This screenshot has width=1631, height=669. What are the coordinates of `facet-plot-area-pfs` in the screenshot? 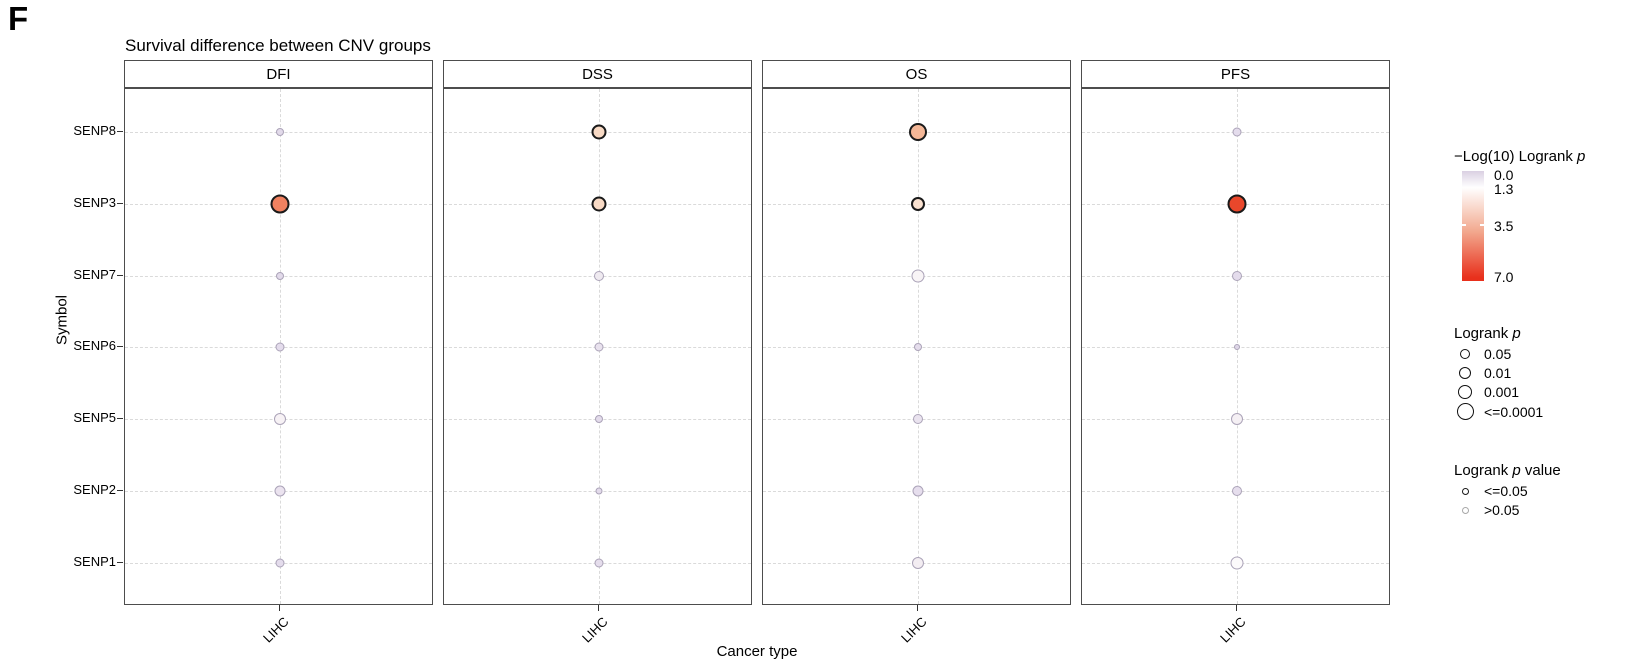 It's located at (1235, 346).